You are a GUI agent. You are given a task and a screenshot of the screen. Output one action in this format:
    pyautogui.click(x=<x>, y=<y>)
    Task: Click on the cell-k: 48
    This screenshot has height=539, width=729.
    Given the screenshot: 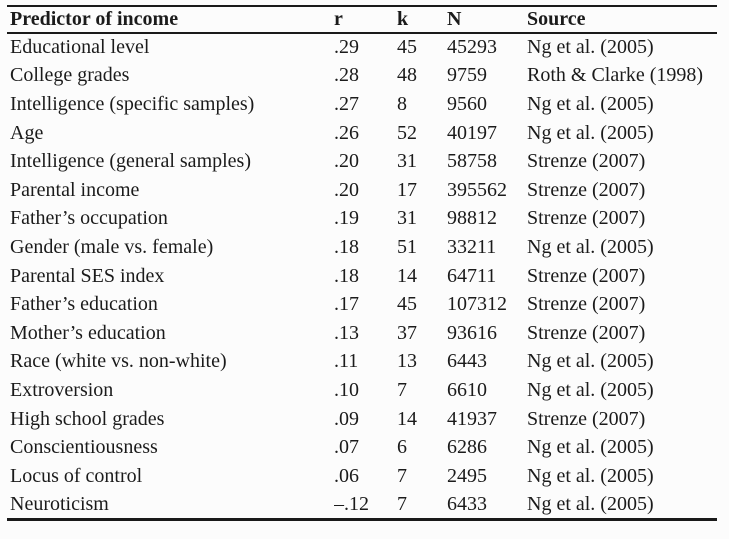 What is the action you would take?
    pyautogui.click(x=407, y=75)
    